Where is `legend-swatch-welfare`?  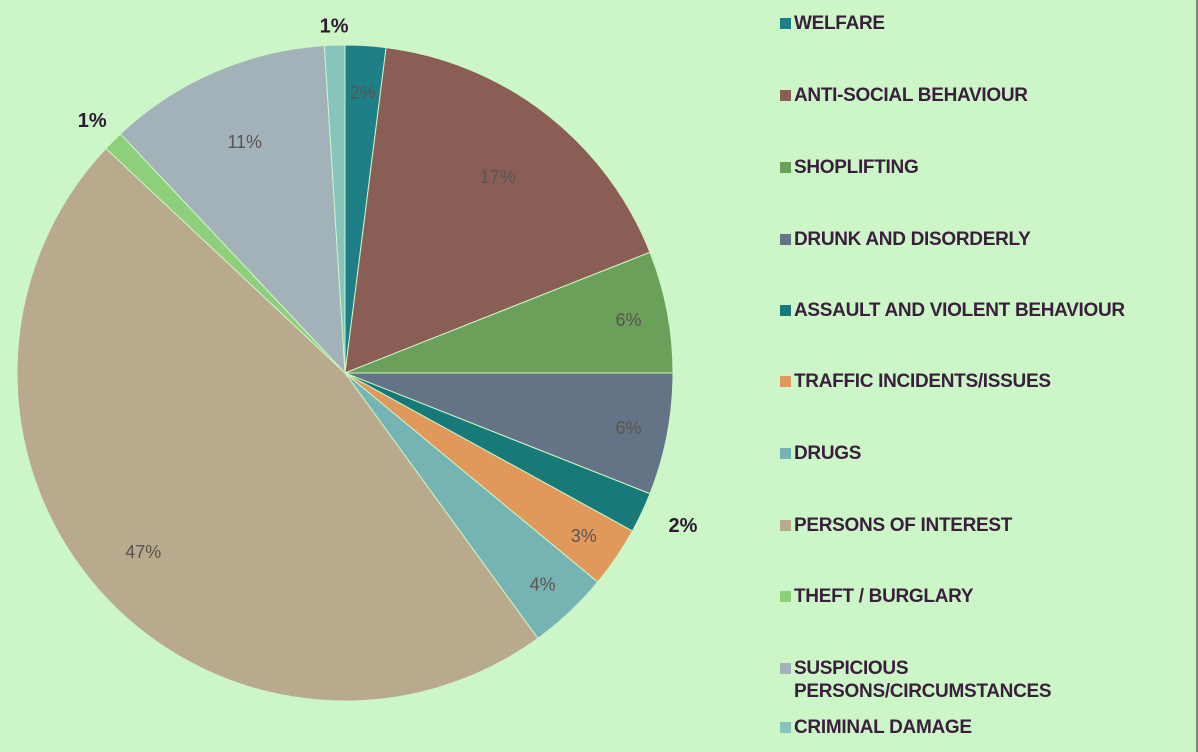
legend-swatch-welfare is located at coordinates (785, 23).